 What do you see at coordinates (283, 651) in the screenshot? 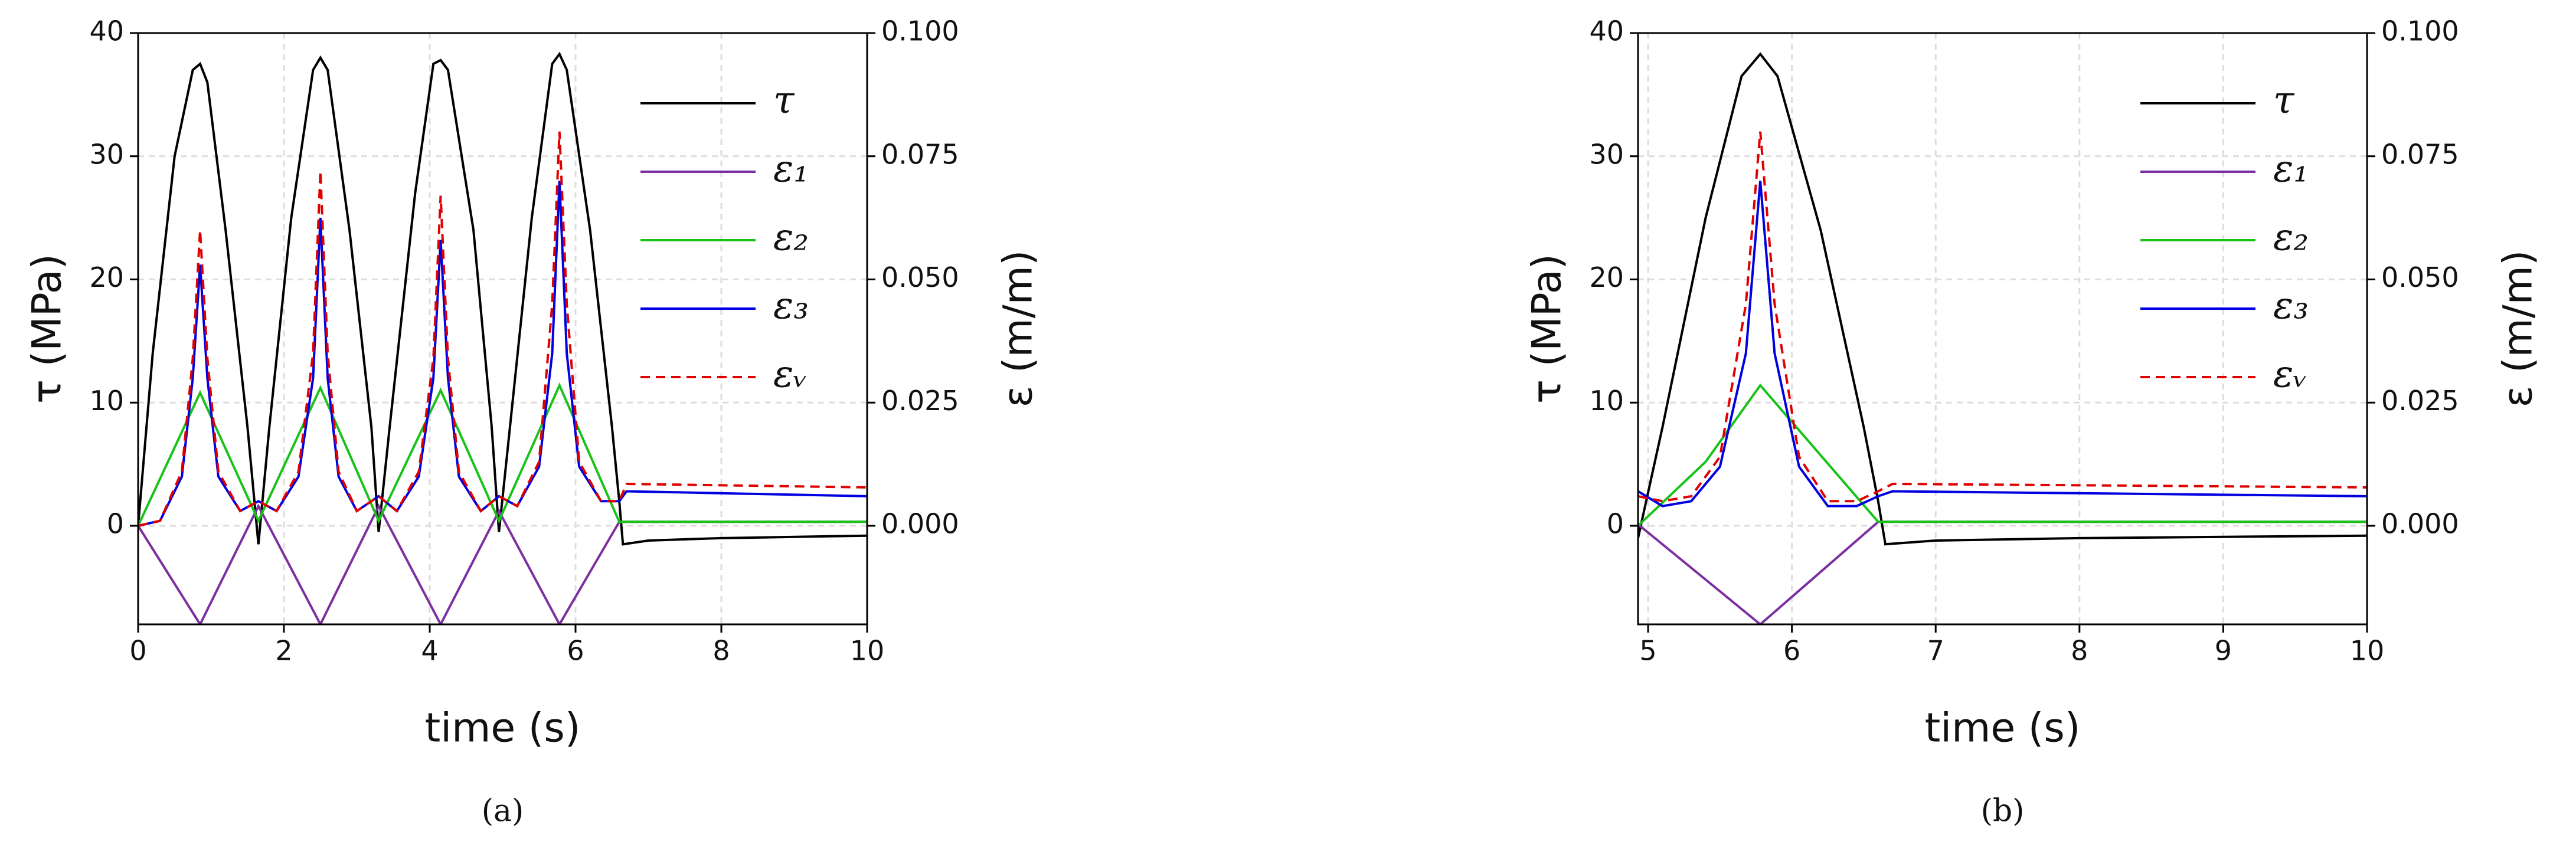
I see `x-tick-label: 2` at bounding box center [283, 651].